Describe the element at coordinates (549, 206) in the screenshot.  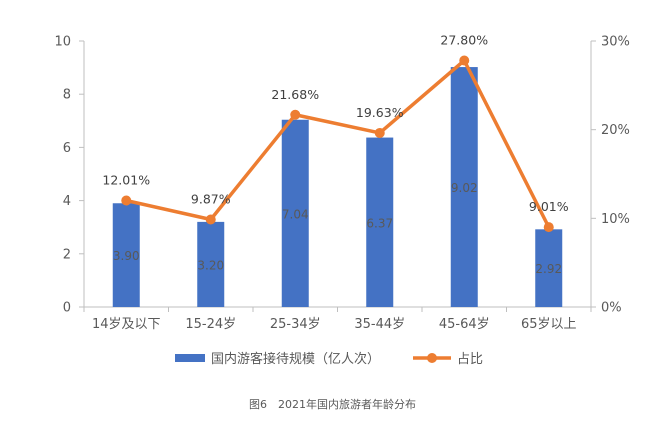
I see `line-value-label: 9.01%` at that location.